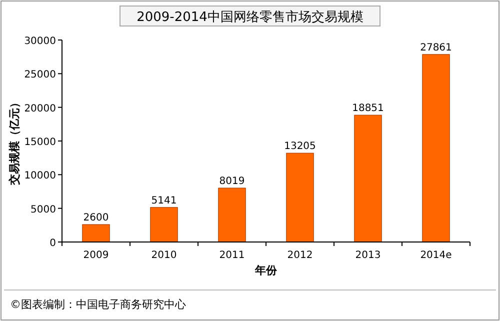  I want to click on x-tick-label: 2011, so click(232, 255).